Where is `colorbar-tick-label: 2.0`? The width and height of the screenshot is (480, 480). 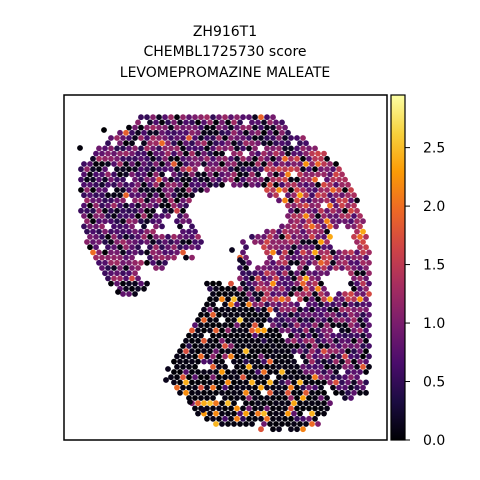
colorbar-tick-label: 2.0 is located at coordinates (434, 207).